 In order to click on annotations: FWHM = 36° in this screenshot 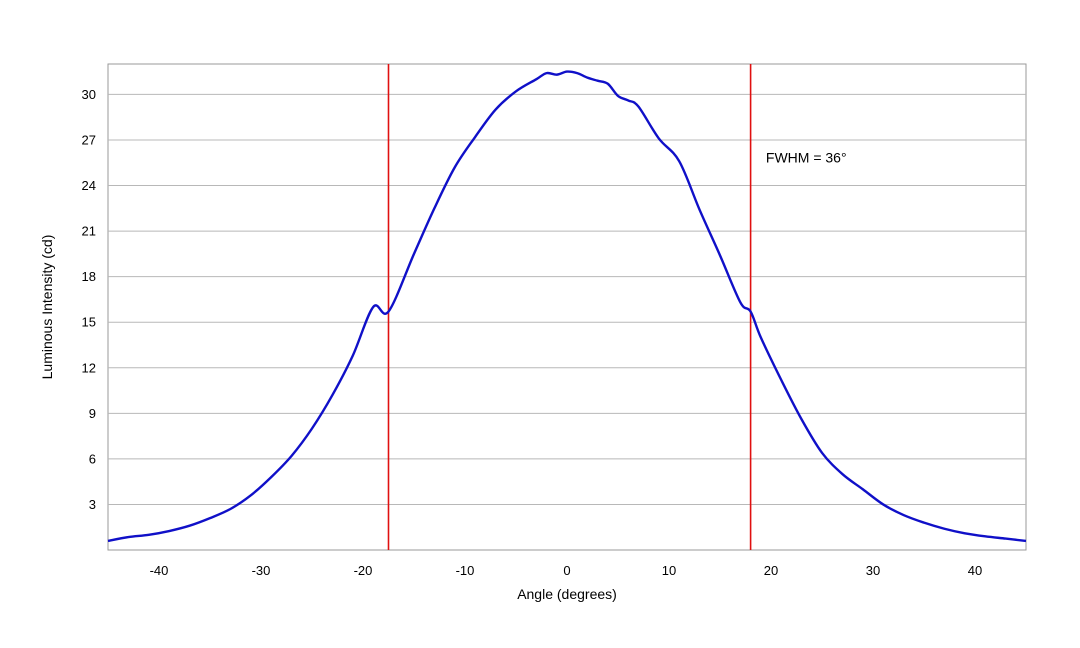, I will do `click(806, 158)`.